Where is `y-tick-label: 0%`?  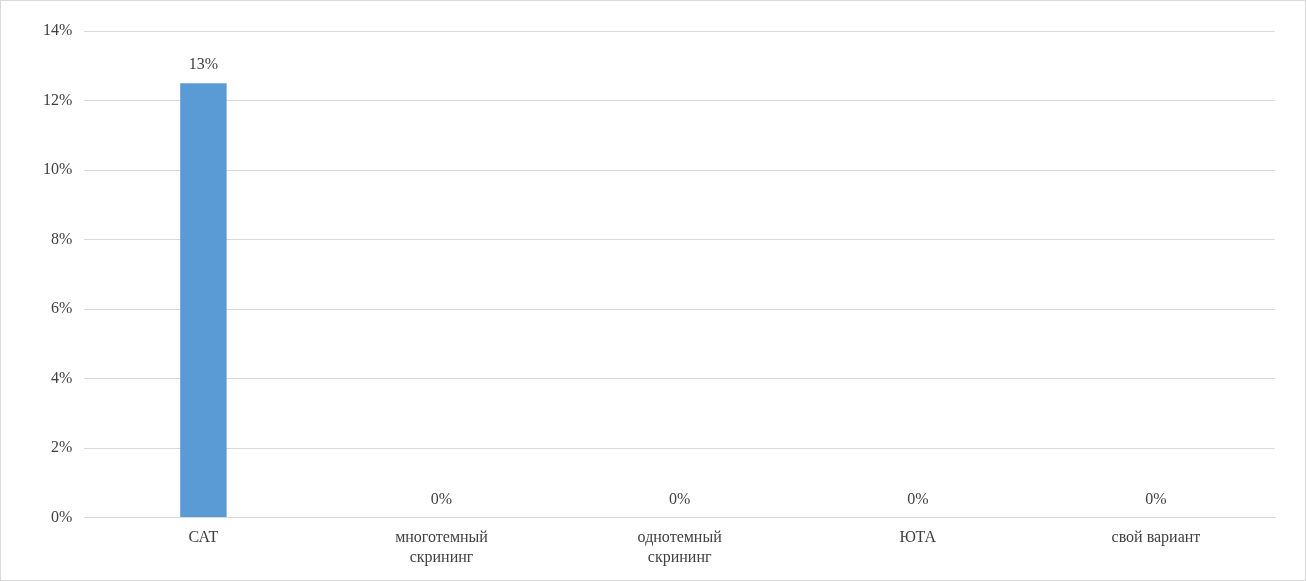
y-tick-label: 0% is located at coordinates (62, 516).